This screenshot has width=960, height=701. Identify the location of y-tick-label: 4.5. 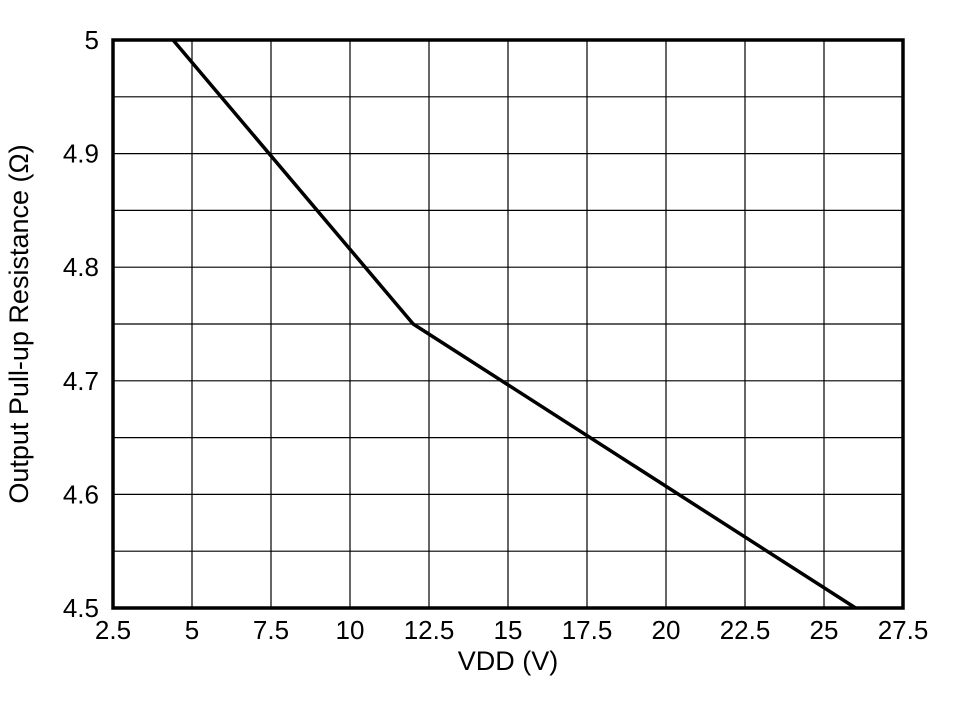
(81, 608).